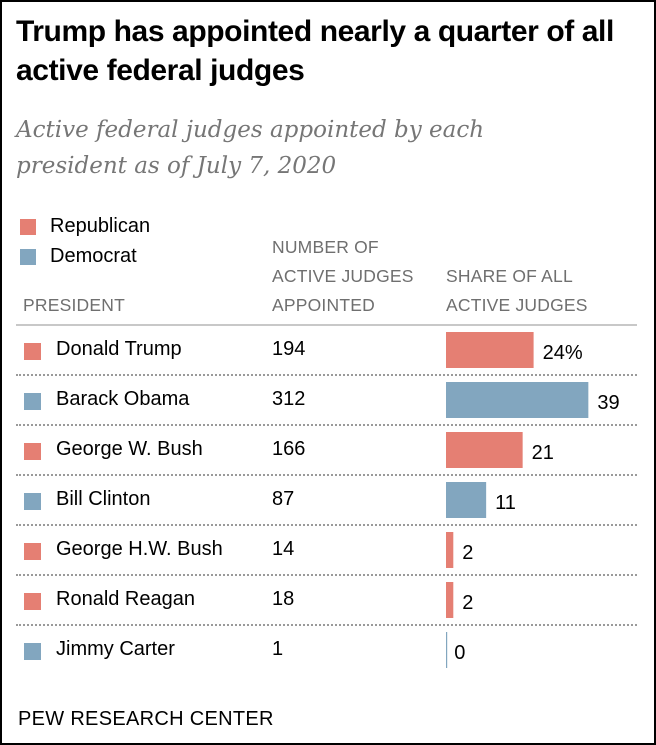  I want to click on column-header-count-line: ACTIVE JUDGES, so click(343, 276).